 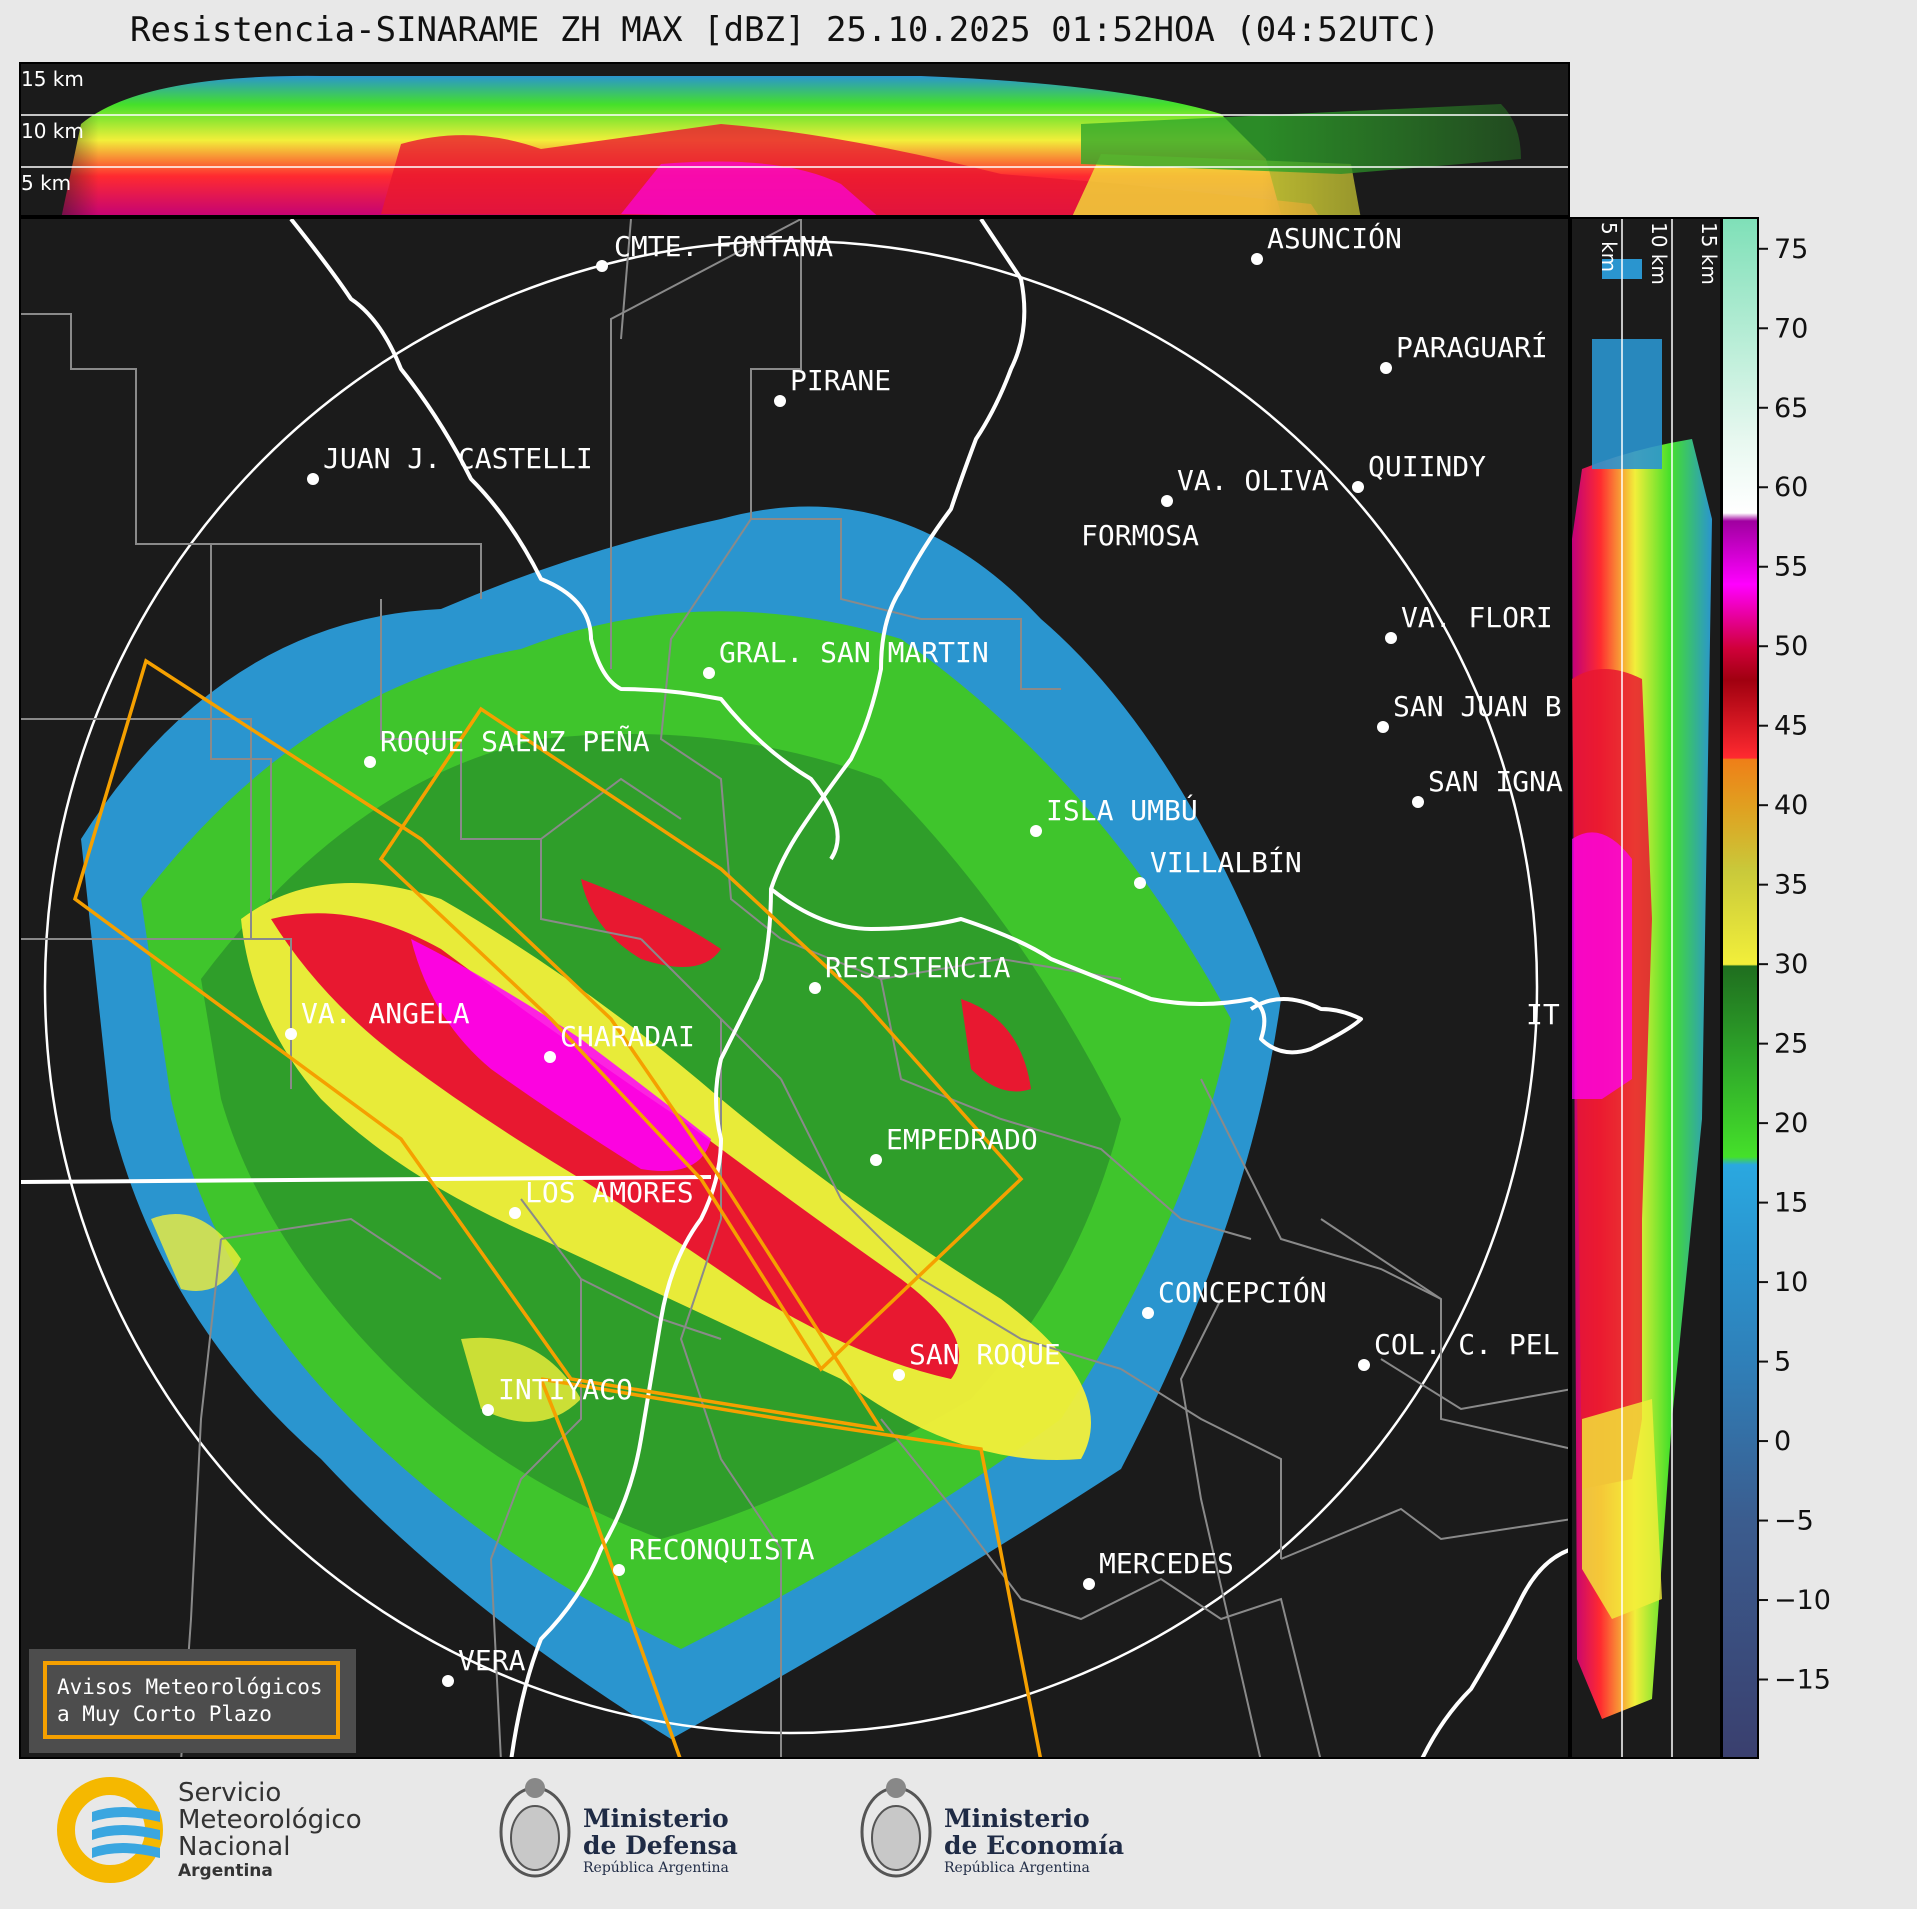 I want to click on svg-text: SAN ROQUE, so click(x=985, y=1354).